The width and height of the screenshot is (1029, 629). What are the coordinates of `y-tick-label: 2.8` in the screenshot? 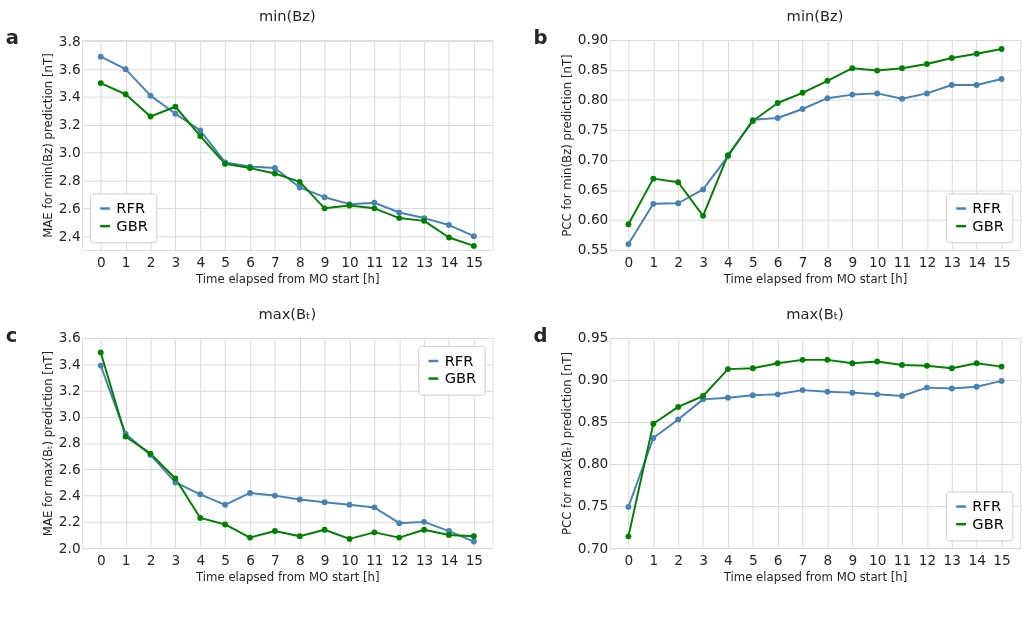 It's located at (69, 442).